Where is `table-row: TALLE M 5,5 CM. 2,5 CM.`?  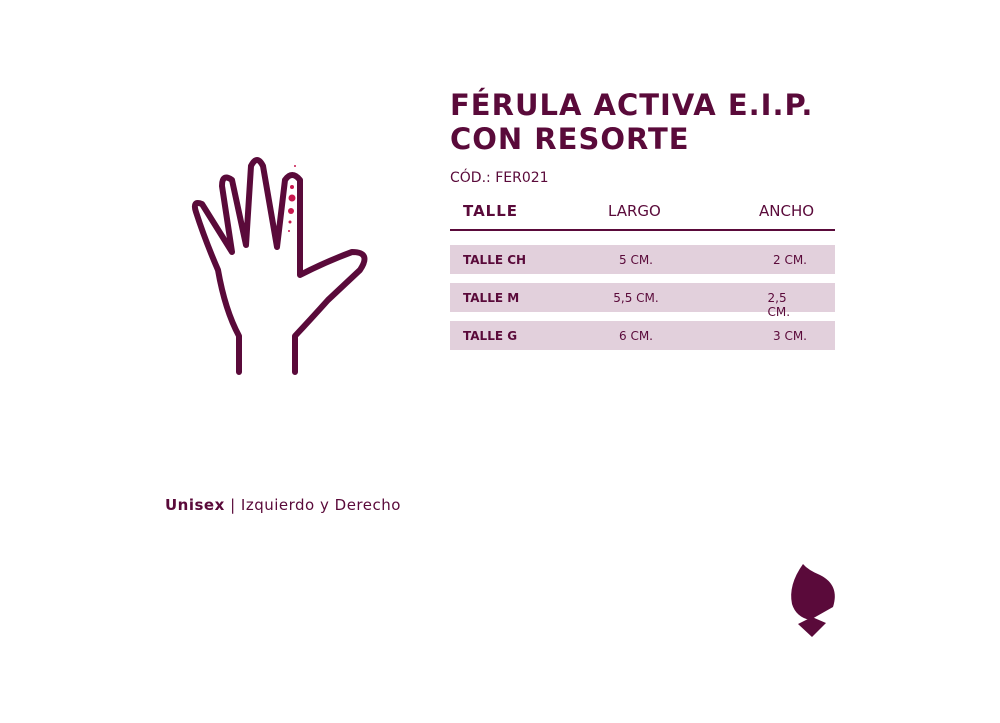
table-row: TALLE M 5,5 CM. 2,5 CM. is located at coordinates (642, 301).